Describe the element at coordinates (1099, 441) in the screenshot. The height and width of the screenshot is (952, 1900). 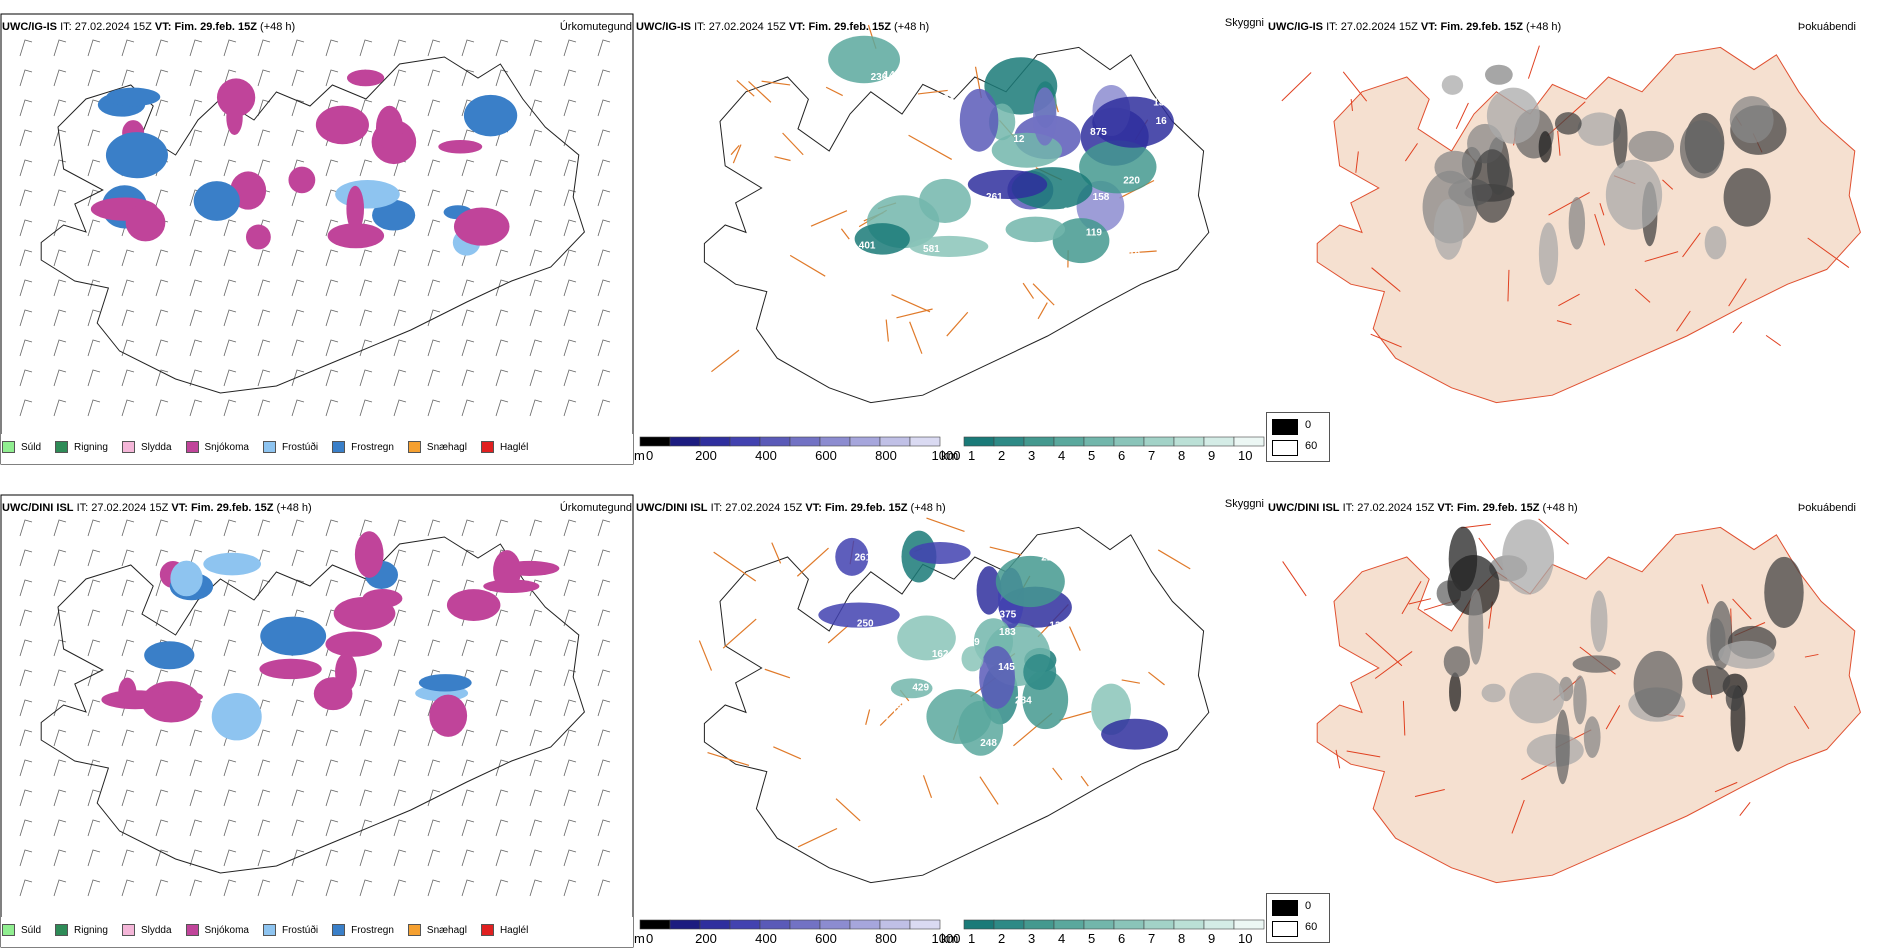
I see `scale-km-swatch` at that location.